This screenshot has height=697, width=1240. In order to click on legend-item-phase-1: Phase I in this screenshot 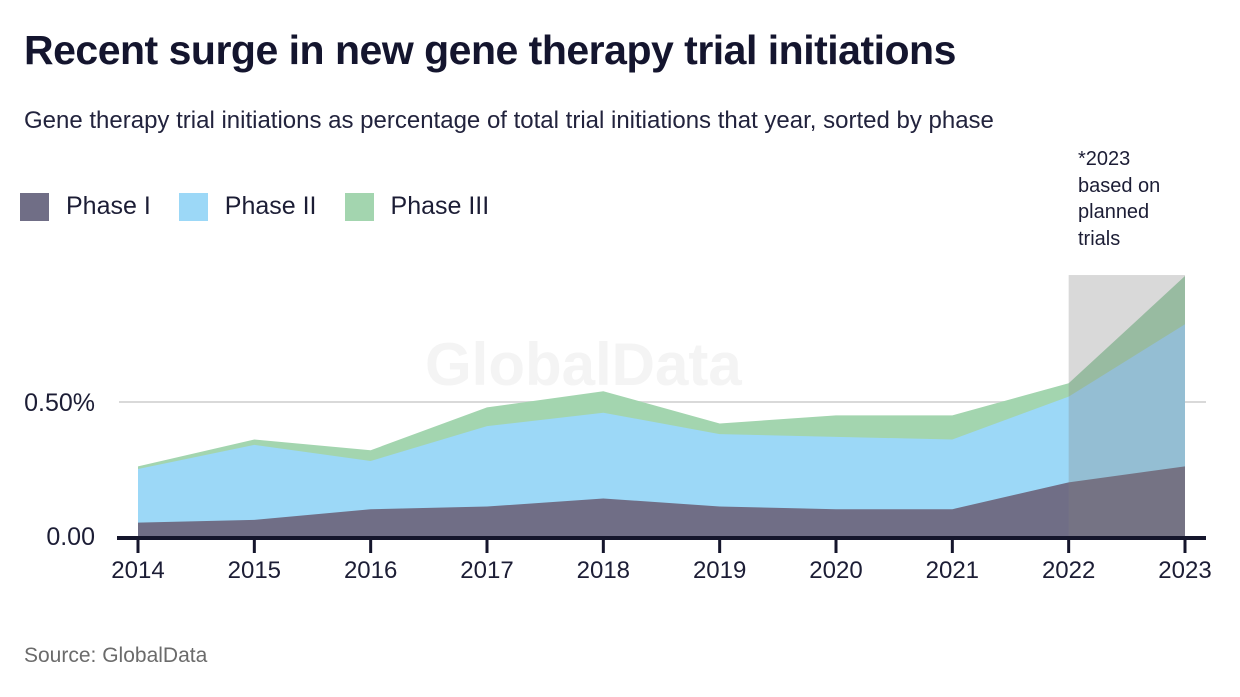, I will do `click(85, 206)`.